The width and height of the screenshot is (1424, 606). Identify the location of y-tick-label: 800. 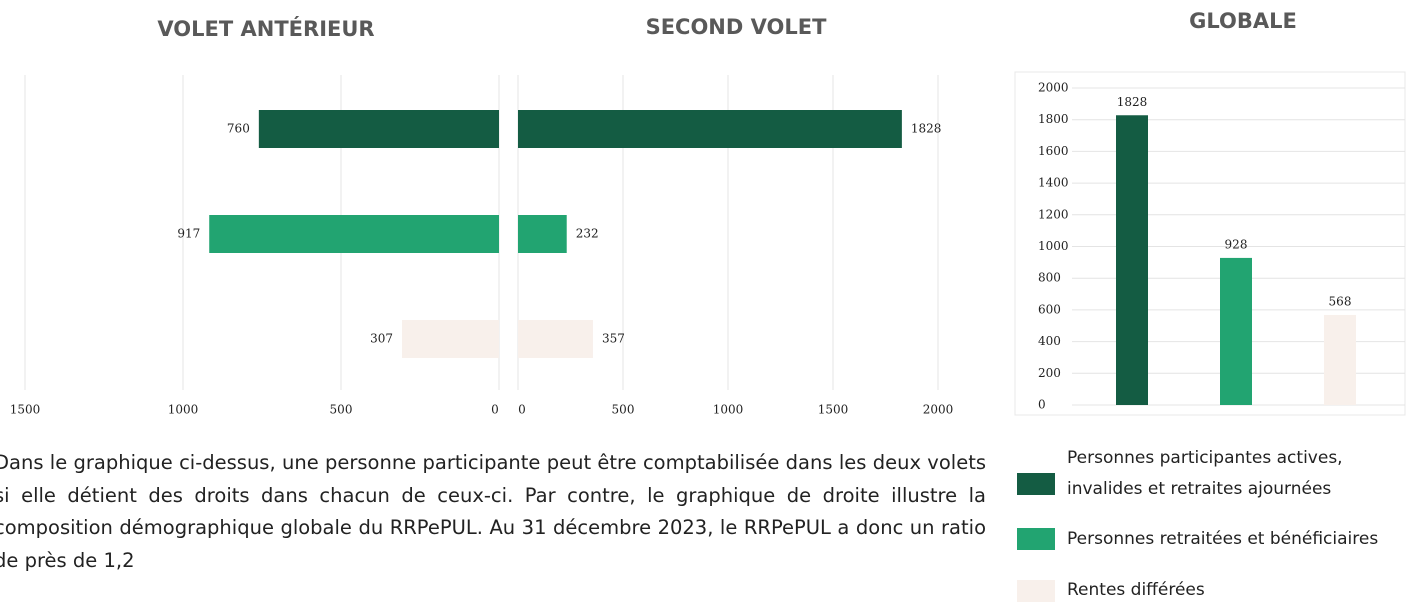
(1049, 278).